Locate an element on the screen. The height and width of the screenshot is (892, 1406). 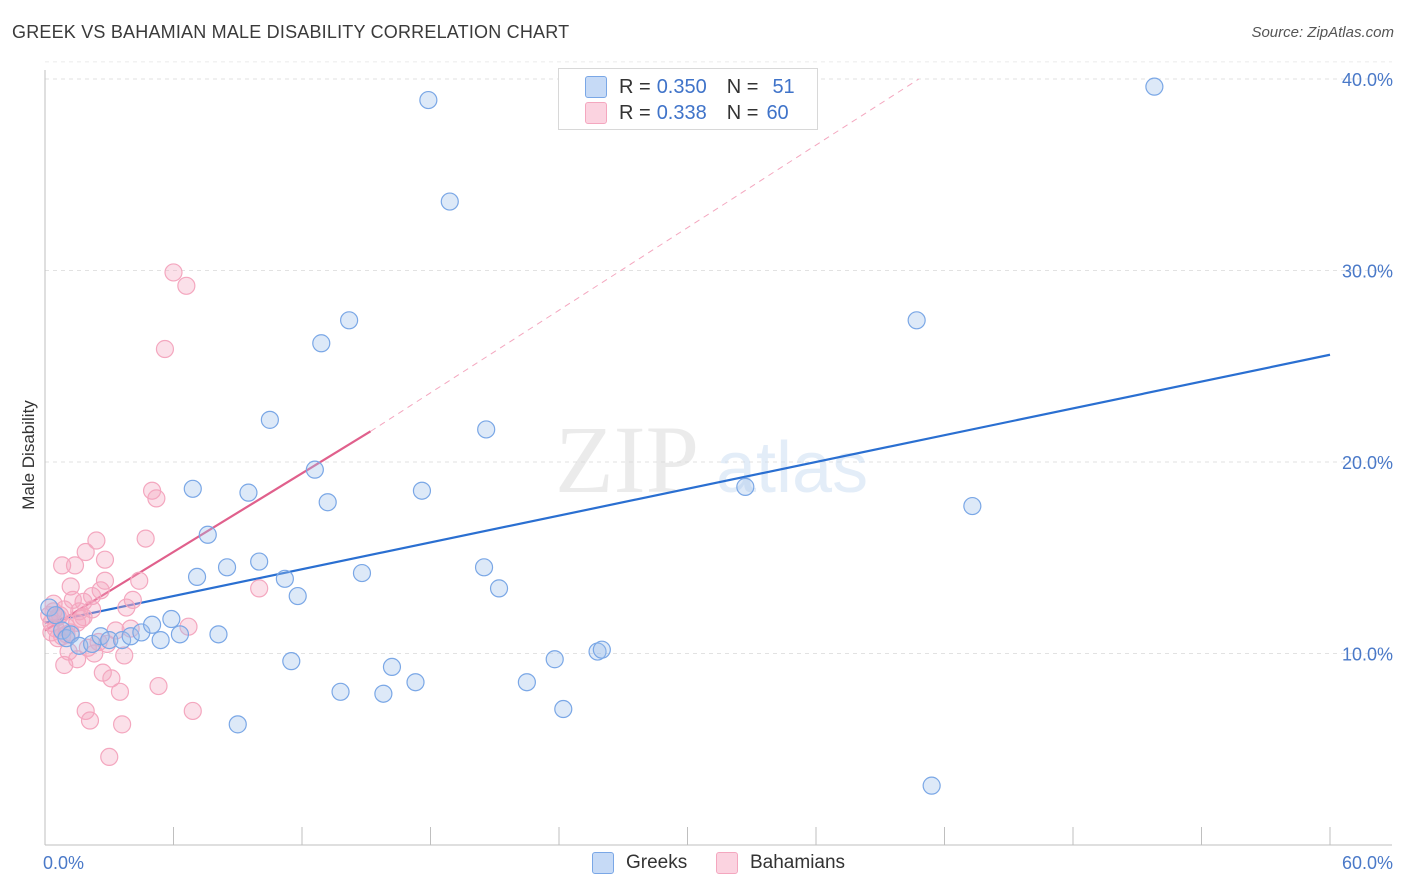
bahamians-n-value: 60 is located at coordinates (777, 112).